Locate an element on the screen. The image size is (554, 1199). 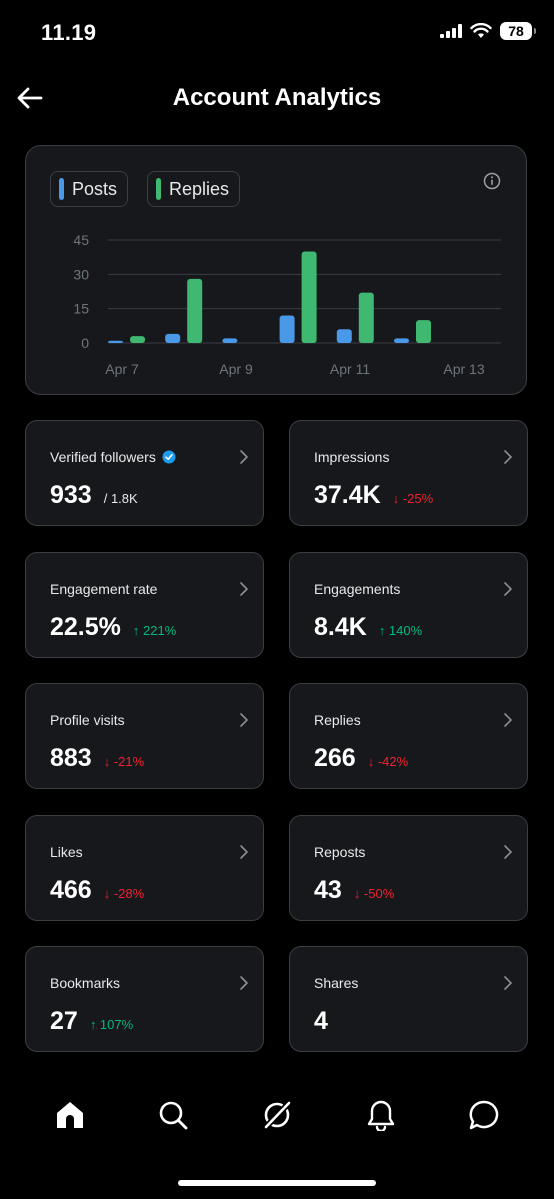
nav-notifications is located at coordinates (381, 1115).